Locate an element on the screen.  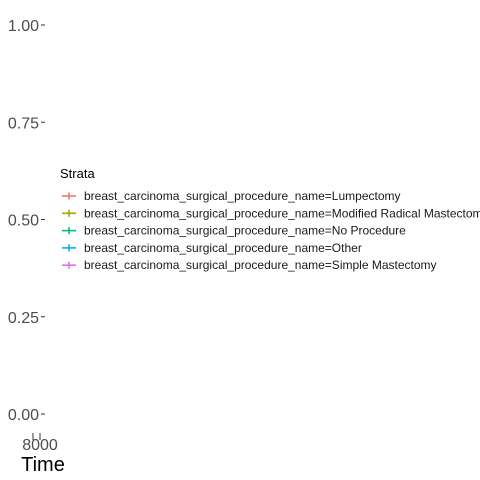
y-tick-label: 0.75 is located at coordinates (23, 123).